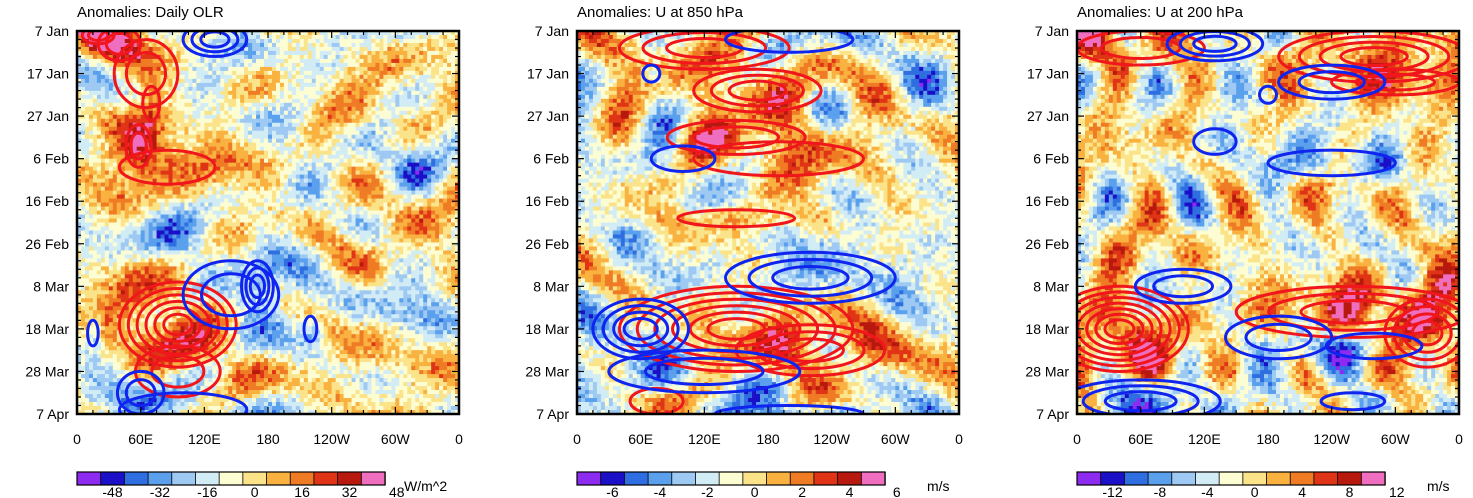  Describe the element at coordinates (47, 244) in the screenshot. I see `y-tick-label: 26 Feb` at that location.